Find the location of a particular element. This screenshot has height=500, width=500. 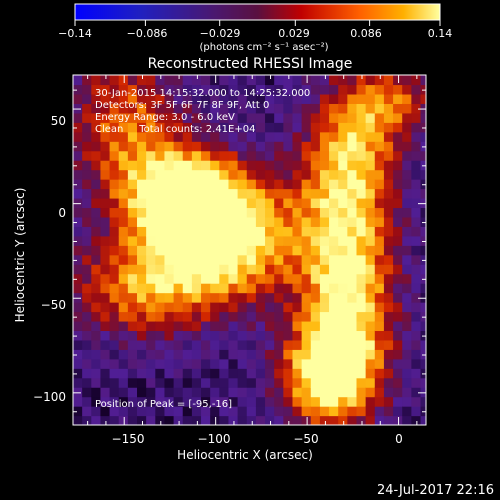

colorbar-tick-label: 0.086 is located at coordinates (366, 33).